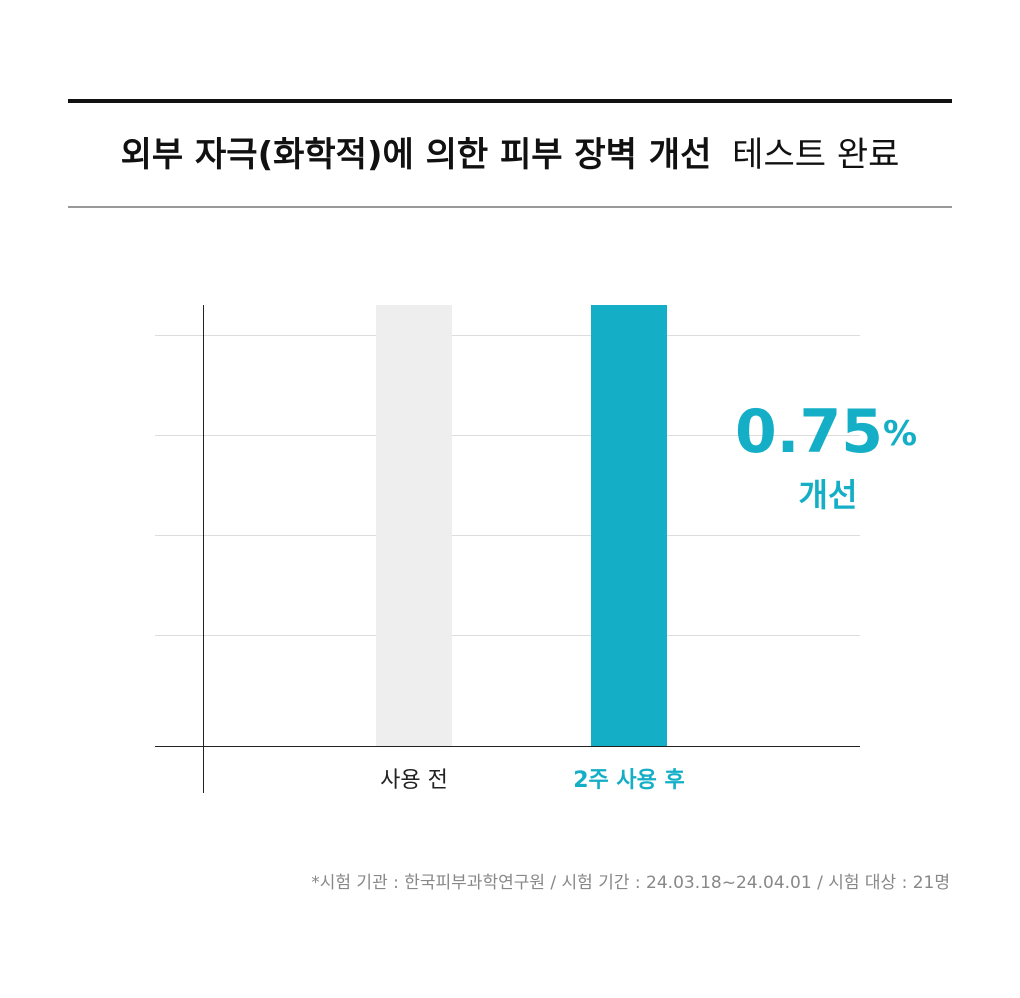 The image size is (1020, 998). I want to click on annotation-unit: %, so click(900, 434).